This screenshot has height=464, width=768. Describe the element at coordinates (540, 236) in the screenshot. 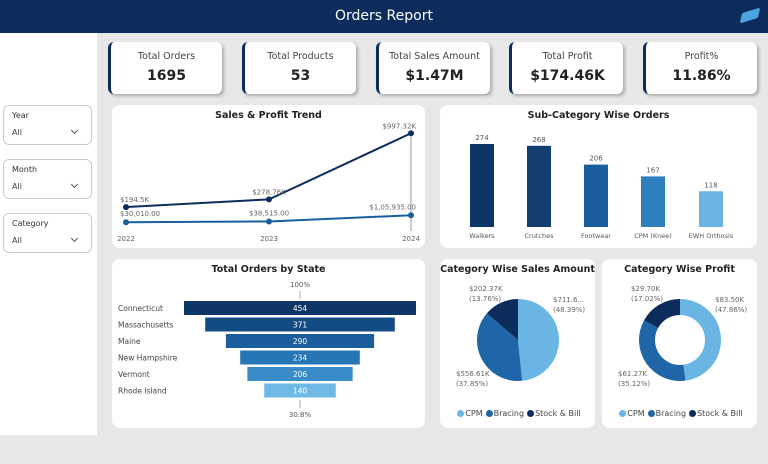

I see `x-tick-label: Crutches` at that location.